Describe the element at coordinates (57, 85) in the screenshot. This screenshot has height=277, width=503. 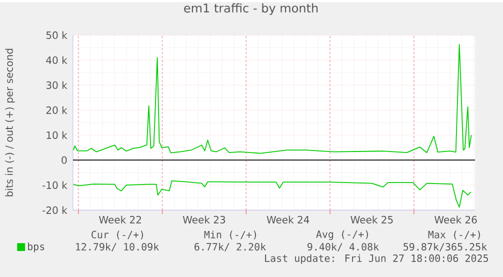
I see `y-tick-label: 30 k` at that location.